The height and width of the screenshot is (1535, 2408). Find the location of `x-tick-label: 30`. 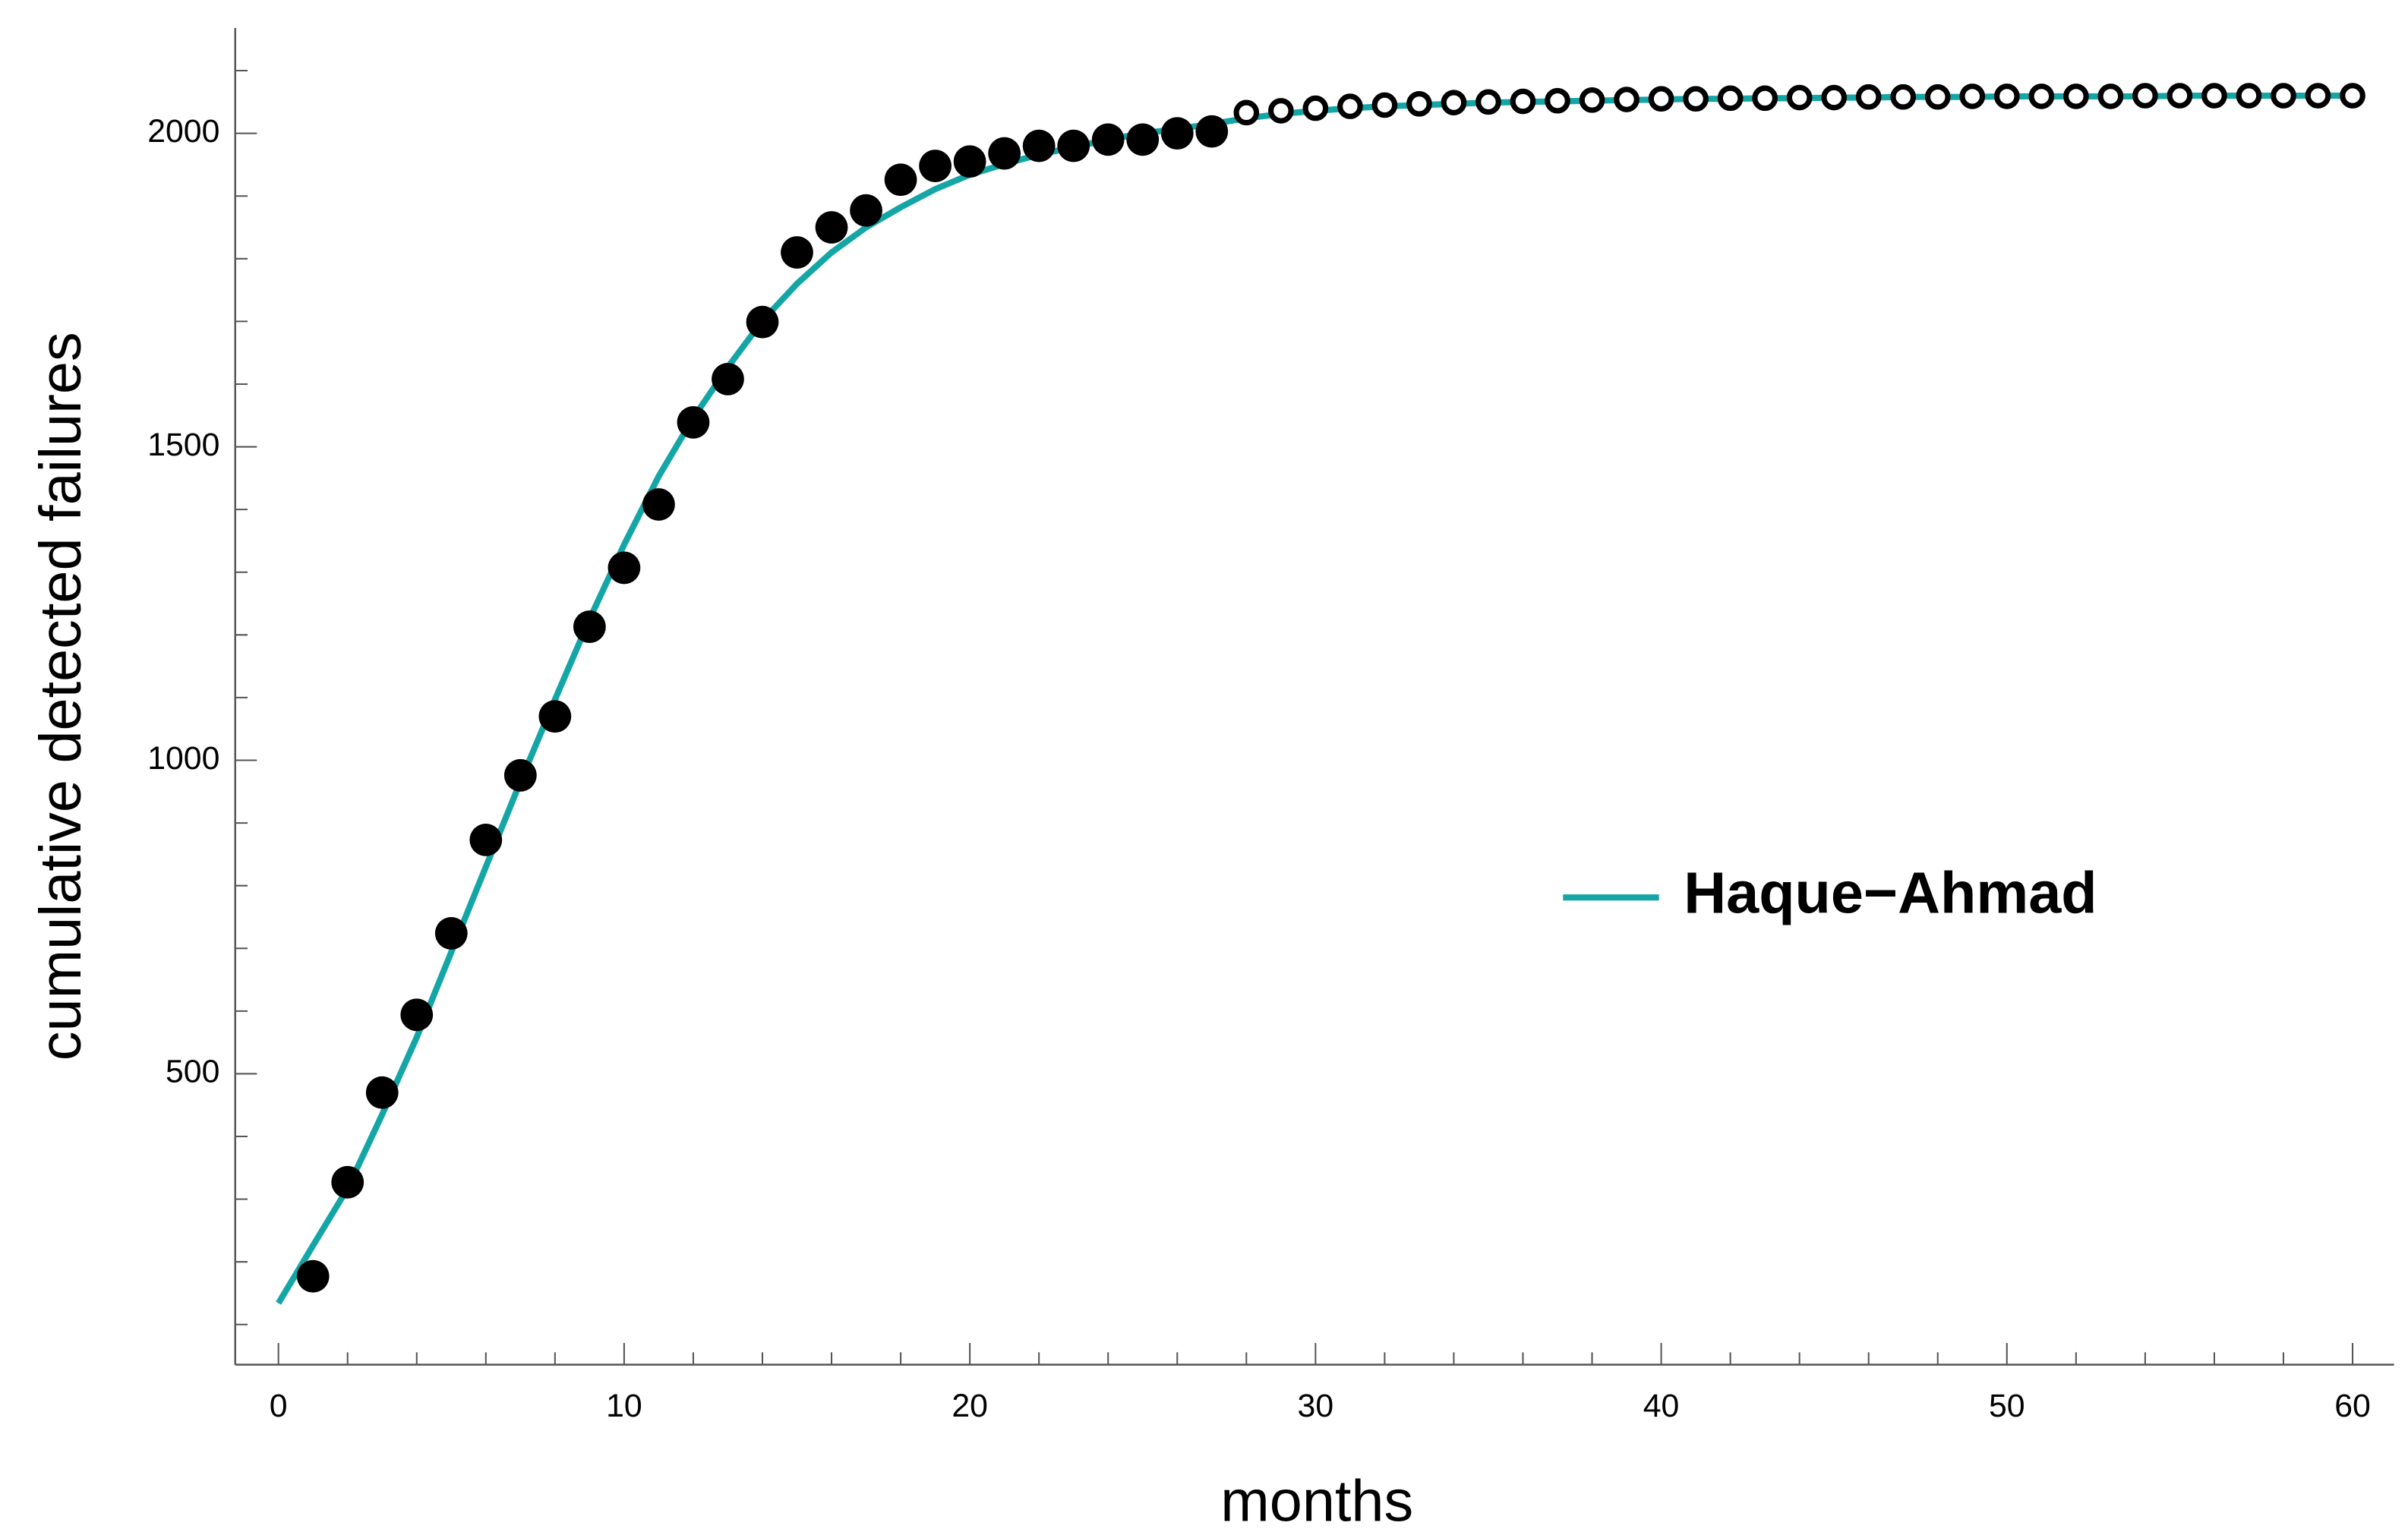

x-tick-label: 30 is located at coordinates (1316, 1406).